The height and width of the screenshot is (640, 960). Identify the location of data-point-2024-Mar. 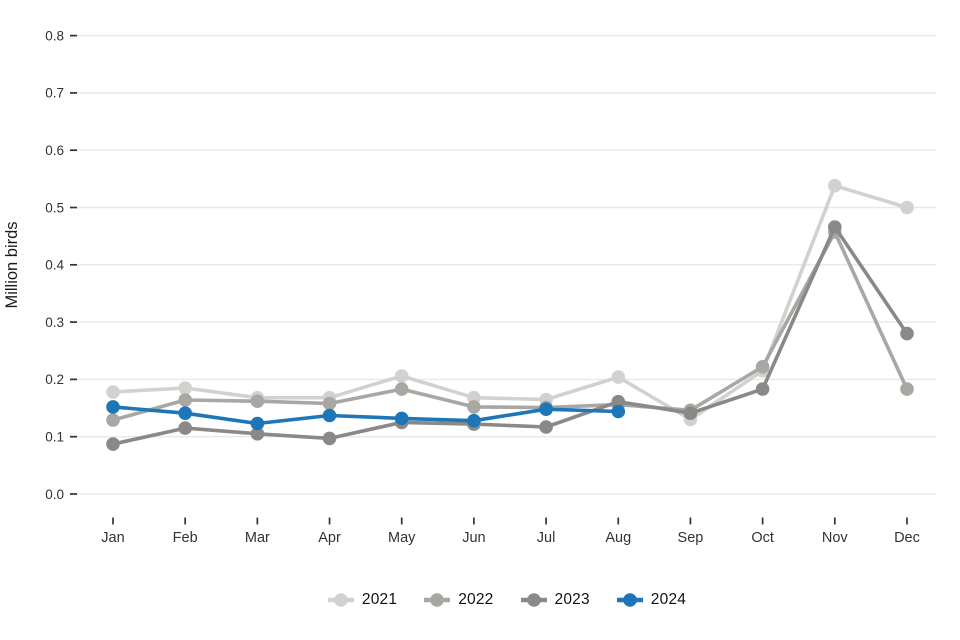
(257, 423).